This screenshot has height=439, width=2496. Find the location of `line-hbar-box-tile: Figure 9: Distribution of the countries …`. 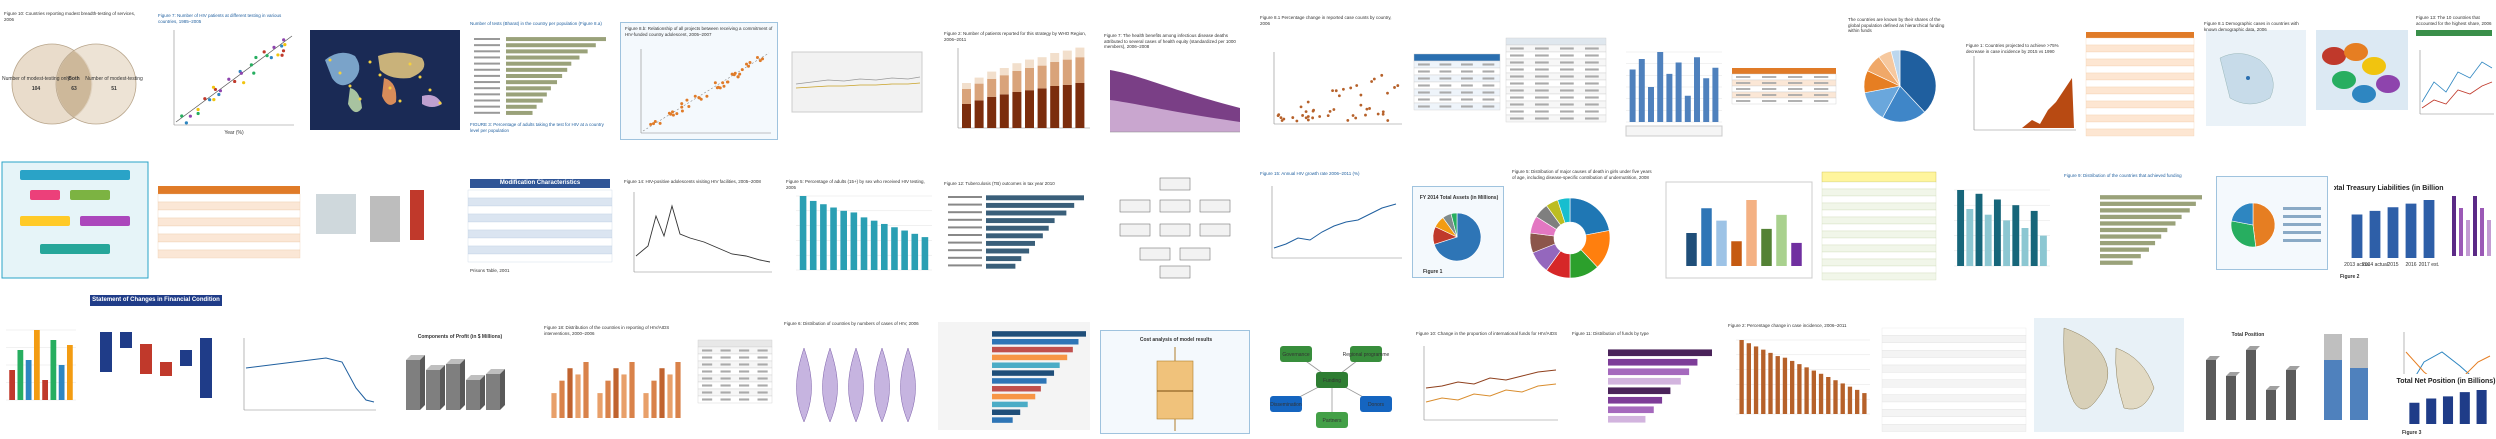

line-hbar-box-tile: Figure 9: Distribution of the countries … is located at coordinates (2135, 226).